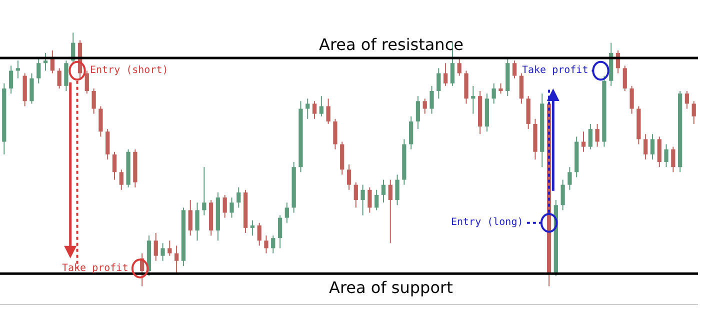  I want to click on ref-line-label: Area of support, so click(391, 287).